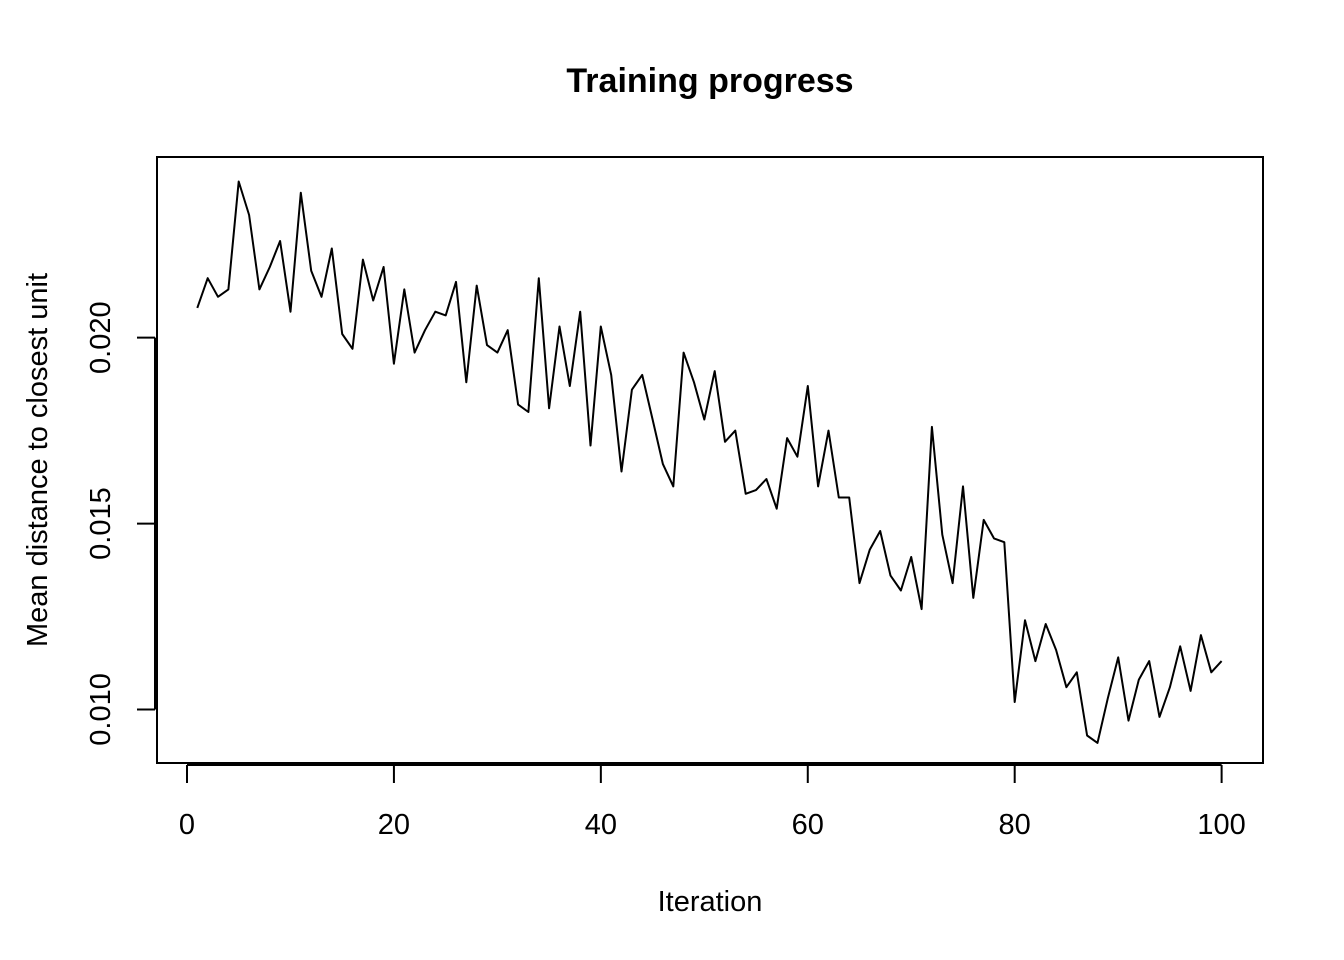 The image size is (1344, 960). I want to click on y-tick-label: 0.010, so click(101, 709).